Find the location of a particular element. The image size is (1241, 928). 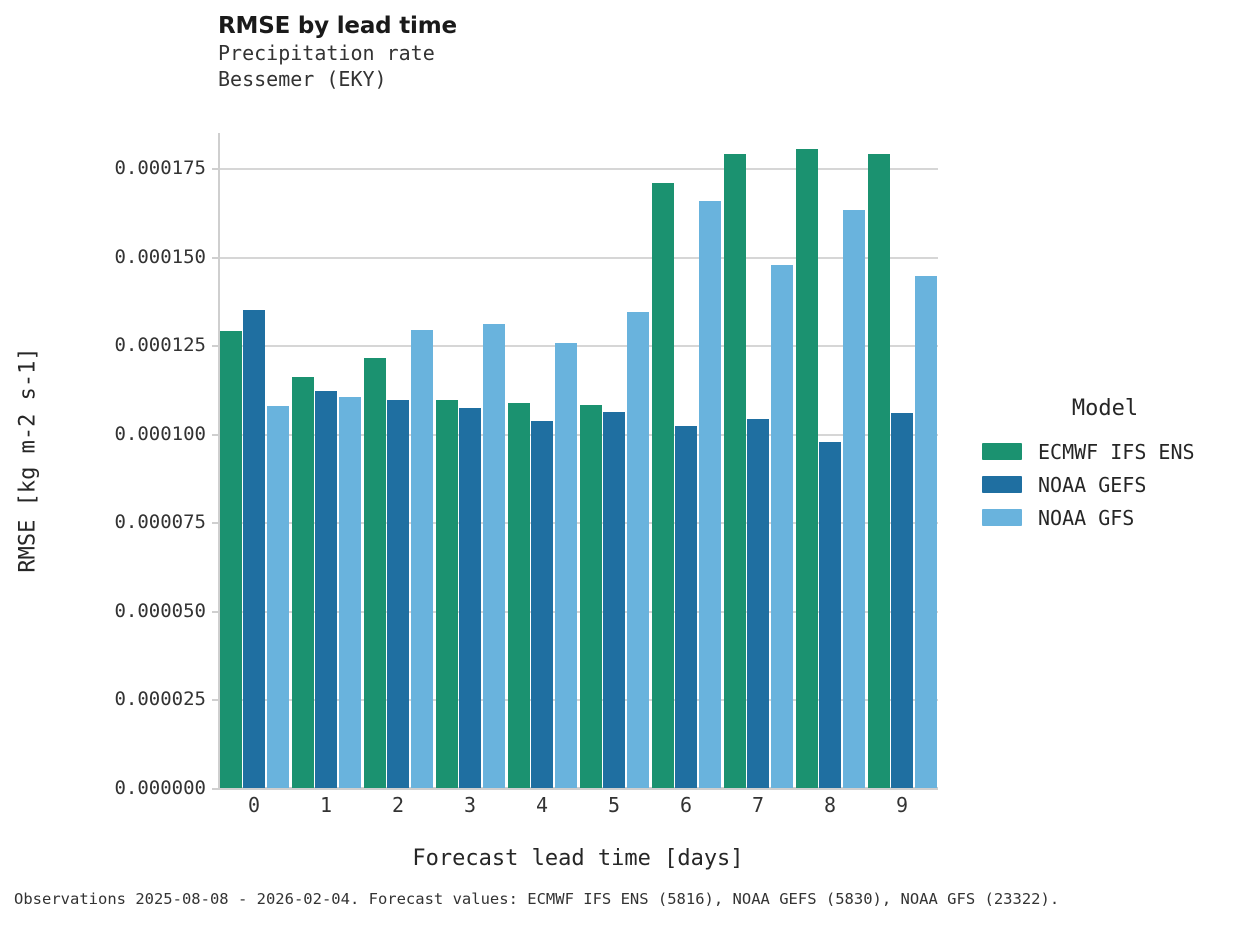

legend: Model ECMWF IFS ENS NOAA GEFS NOAA GFS is located at coordinates (1107, 465).